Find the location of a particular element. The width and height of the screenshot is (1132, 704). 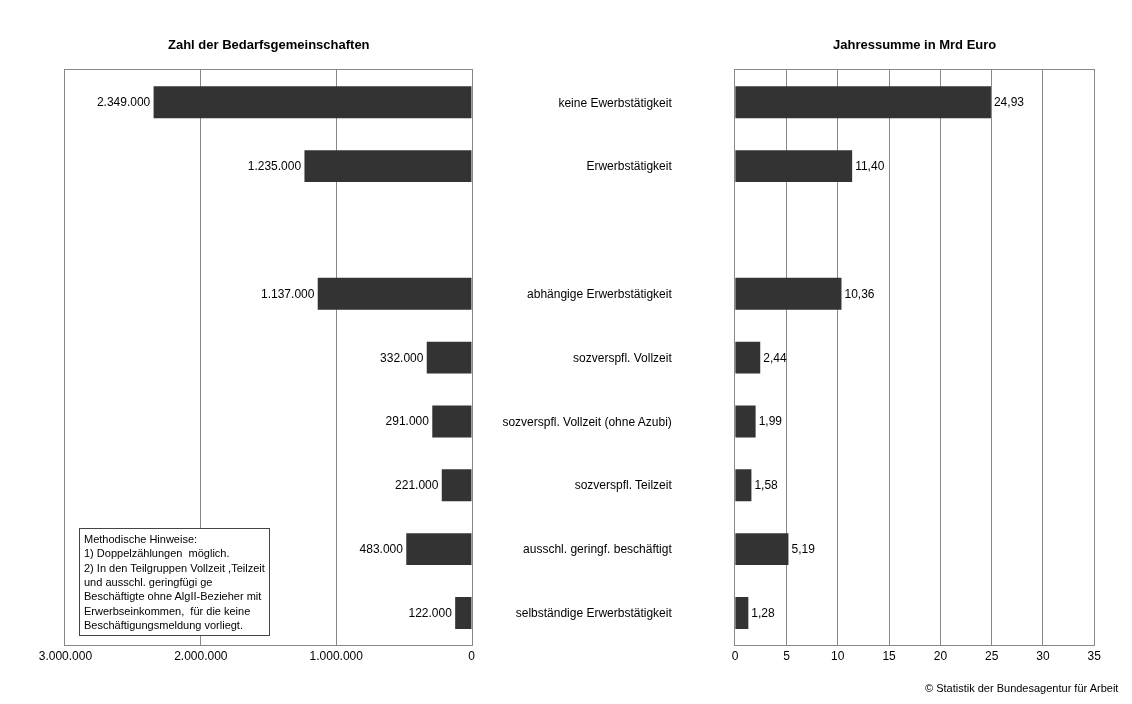

x-tick-label: 35 is located at coordinates (1094, 656).